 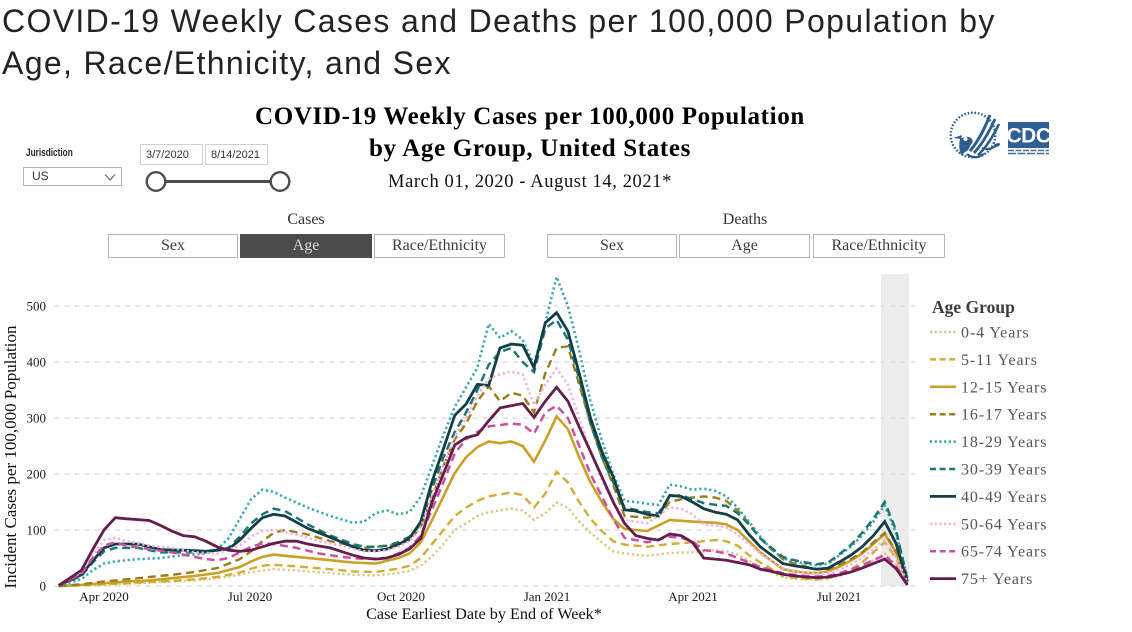 What do you see at coordinates (10, 456) in the screenshot?
I see `svg-text:Incident Cases per 100,000 Pop: Incident Cases per 100,000 Population` at bounding box center [10, 456].